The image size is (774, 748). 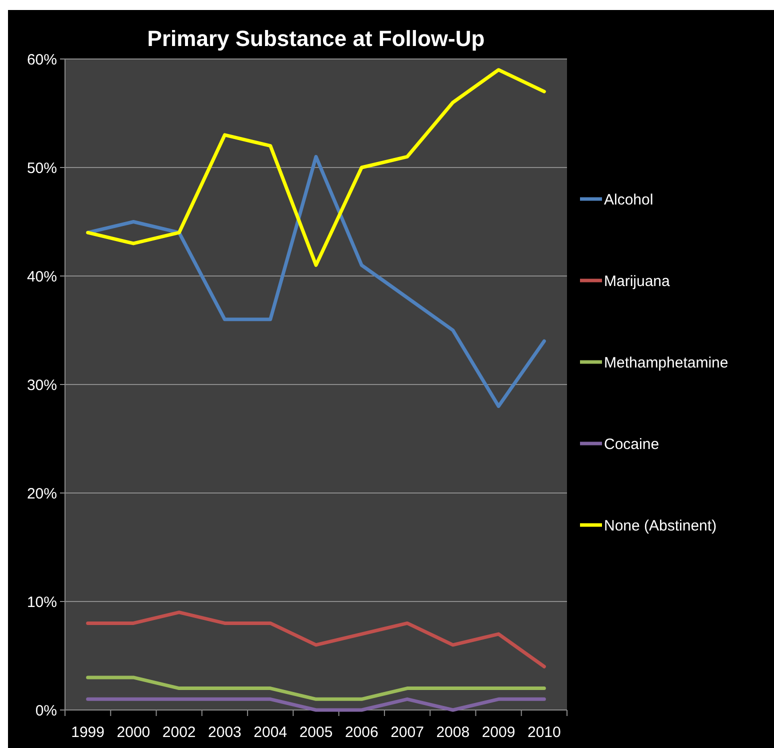 I want to click on x-tick-label: 2004, so click(x=271, y=732).